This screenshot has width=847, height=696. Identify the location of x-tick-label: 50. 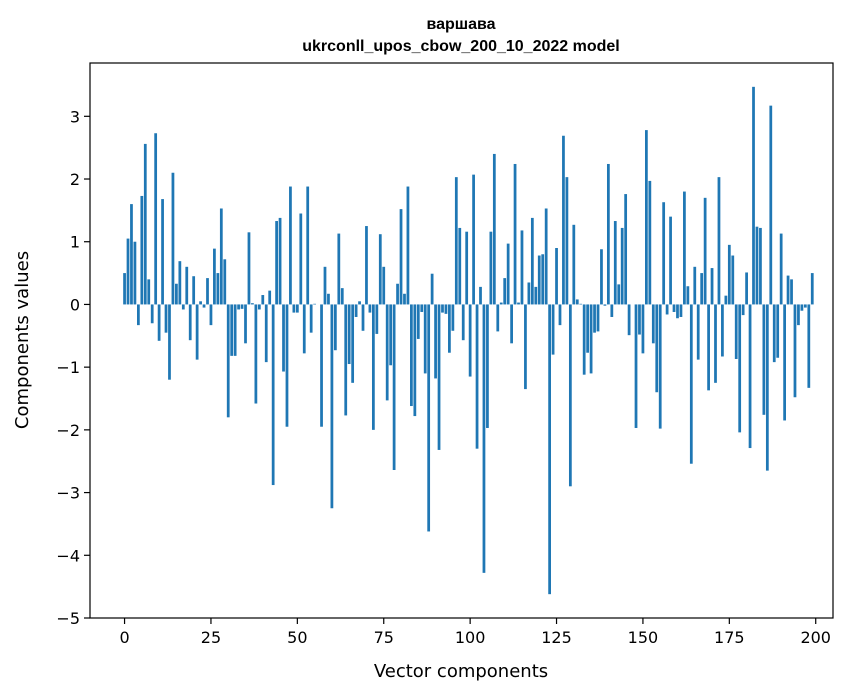
(297, 637).